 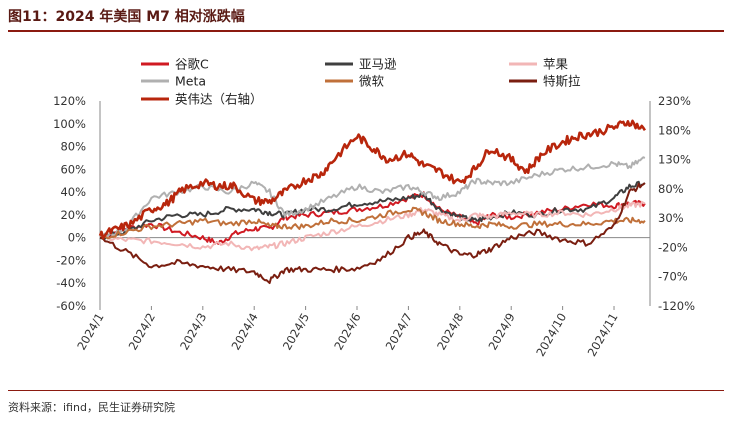 What do you see at coordinates (296, 332) in the screenshot?
I see `x-tick-label: 2024/5` at bounding box center [296, 332].